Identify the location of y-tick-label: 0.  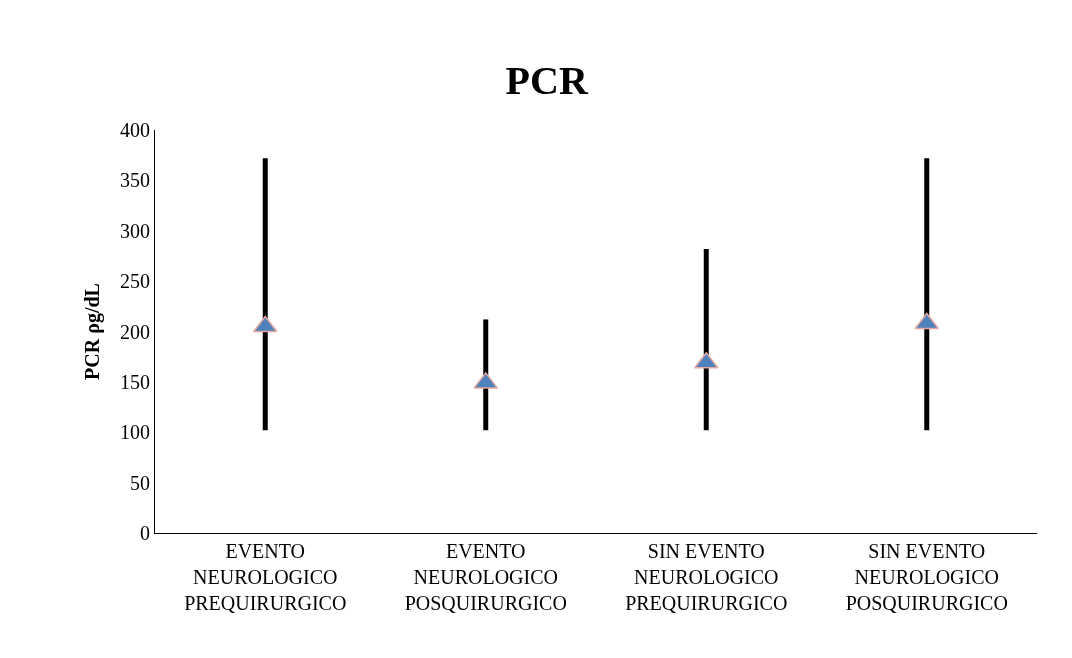
(145, 533).